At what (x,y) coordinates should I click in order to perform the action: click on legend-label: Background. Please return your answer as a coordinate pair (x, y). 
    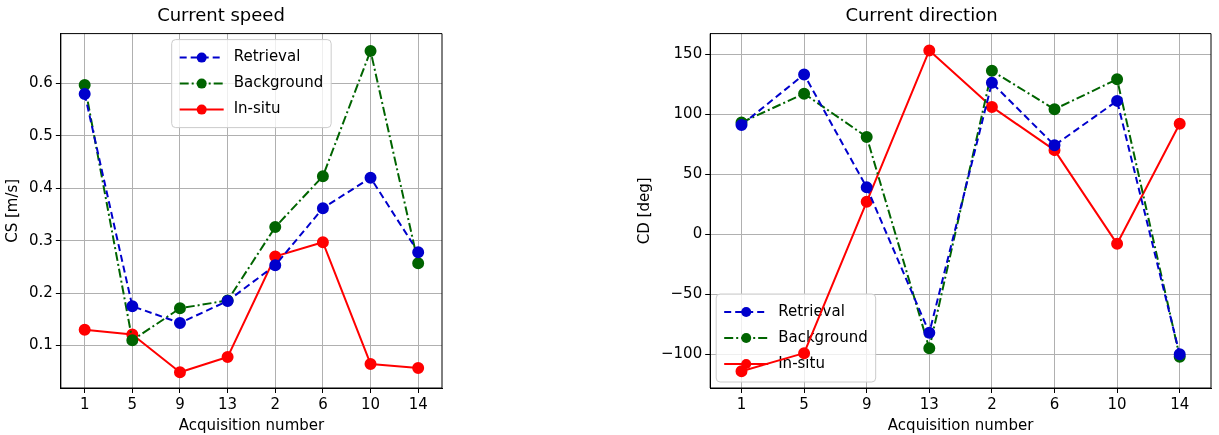
    Looking at the image, I should click on (278, 82).